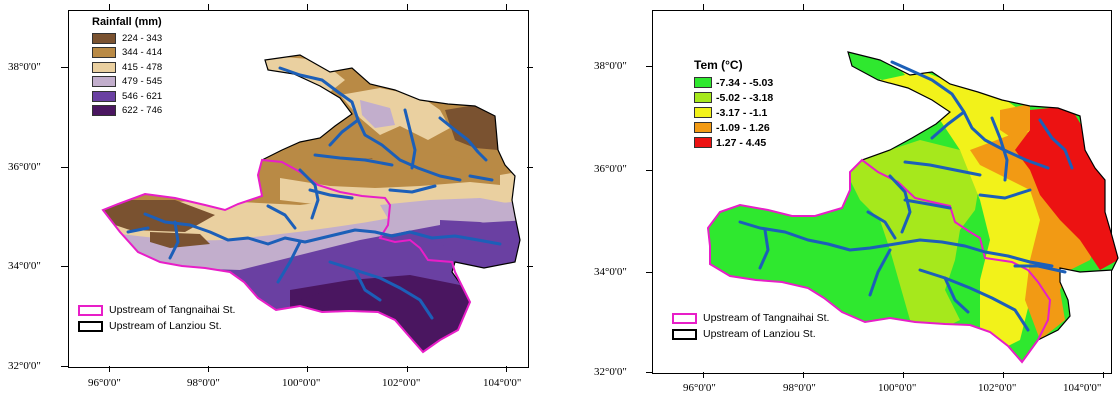 This screenshot has height=398, width=1120. I want to click on legend-title: Rainfall (mm), so click(127, 22).